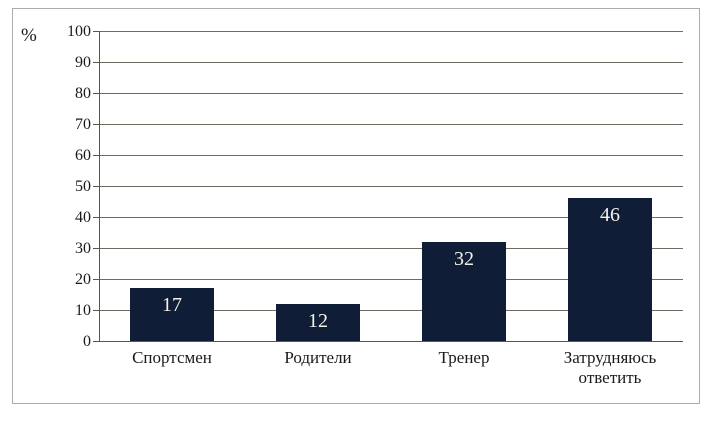 The width and height of the screenshot is (716, 423). What do you see at coordinates (83, 124) in the screenshot?
I see `y-tick-label-70: 70` at bounding box center [83, 124].